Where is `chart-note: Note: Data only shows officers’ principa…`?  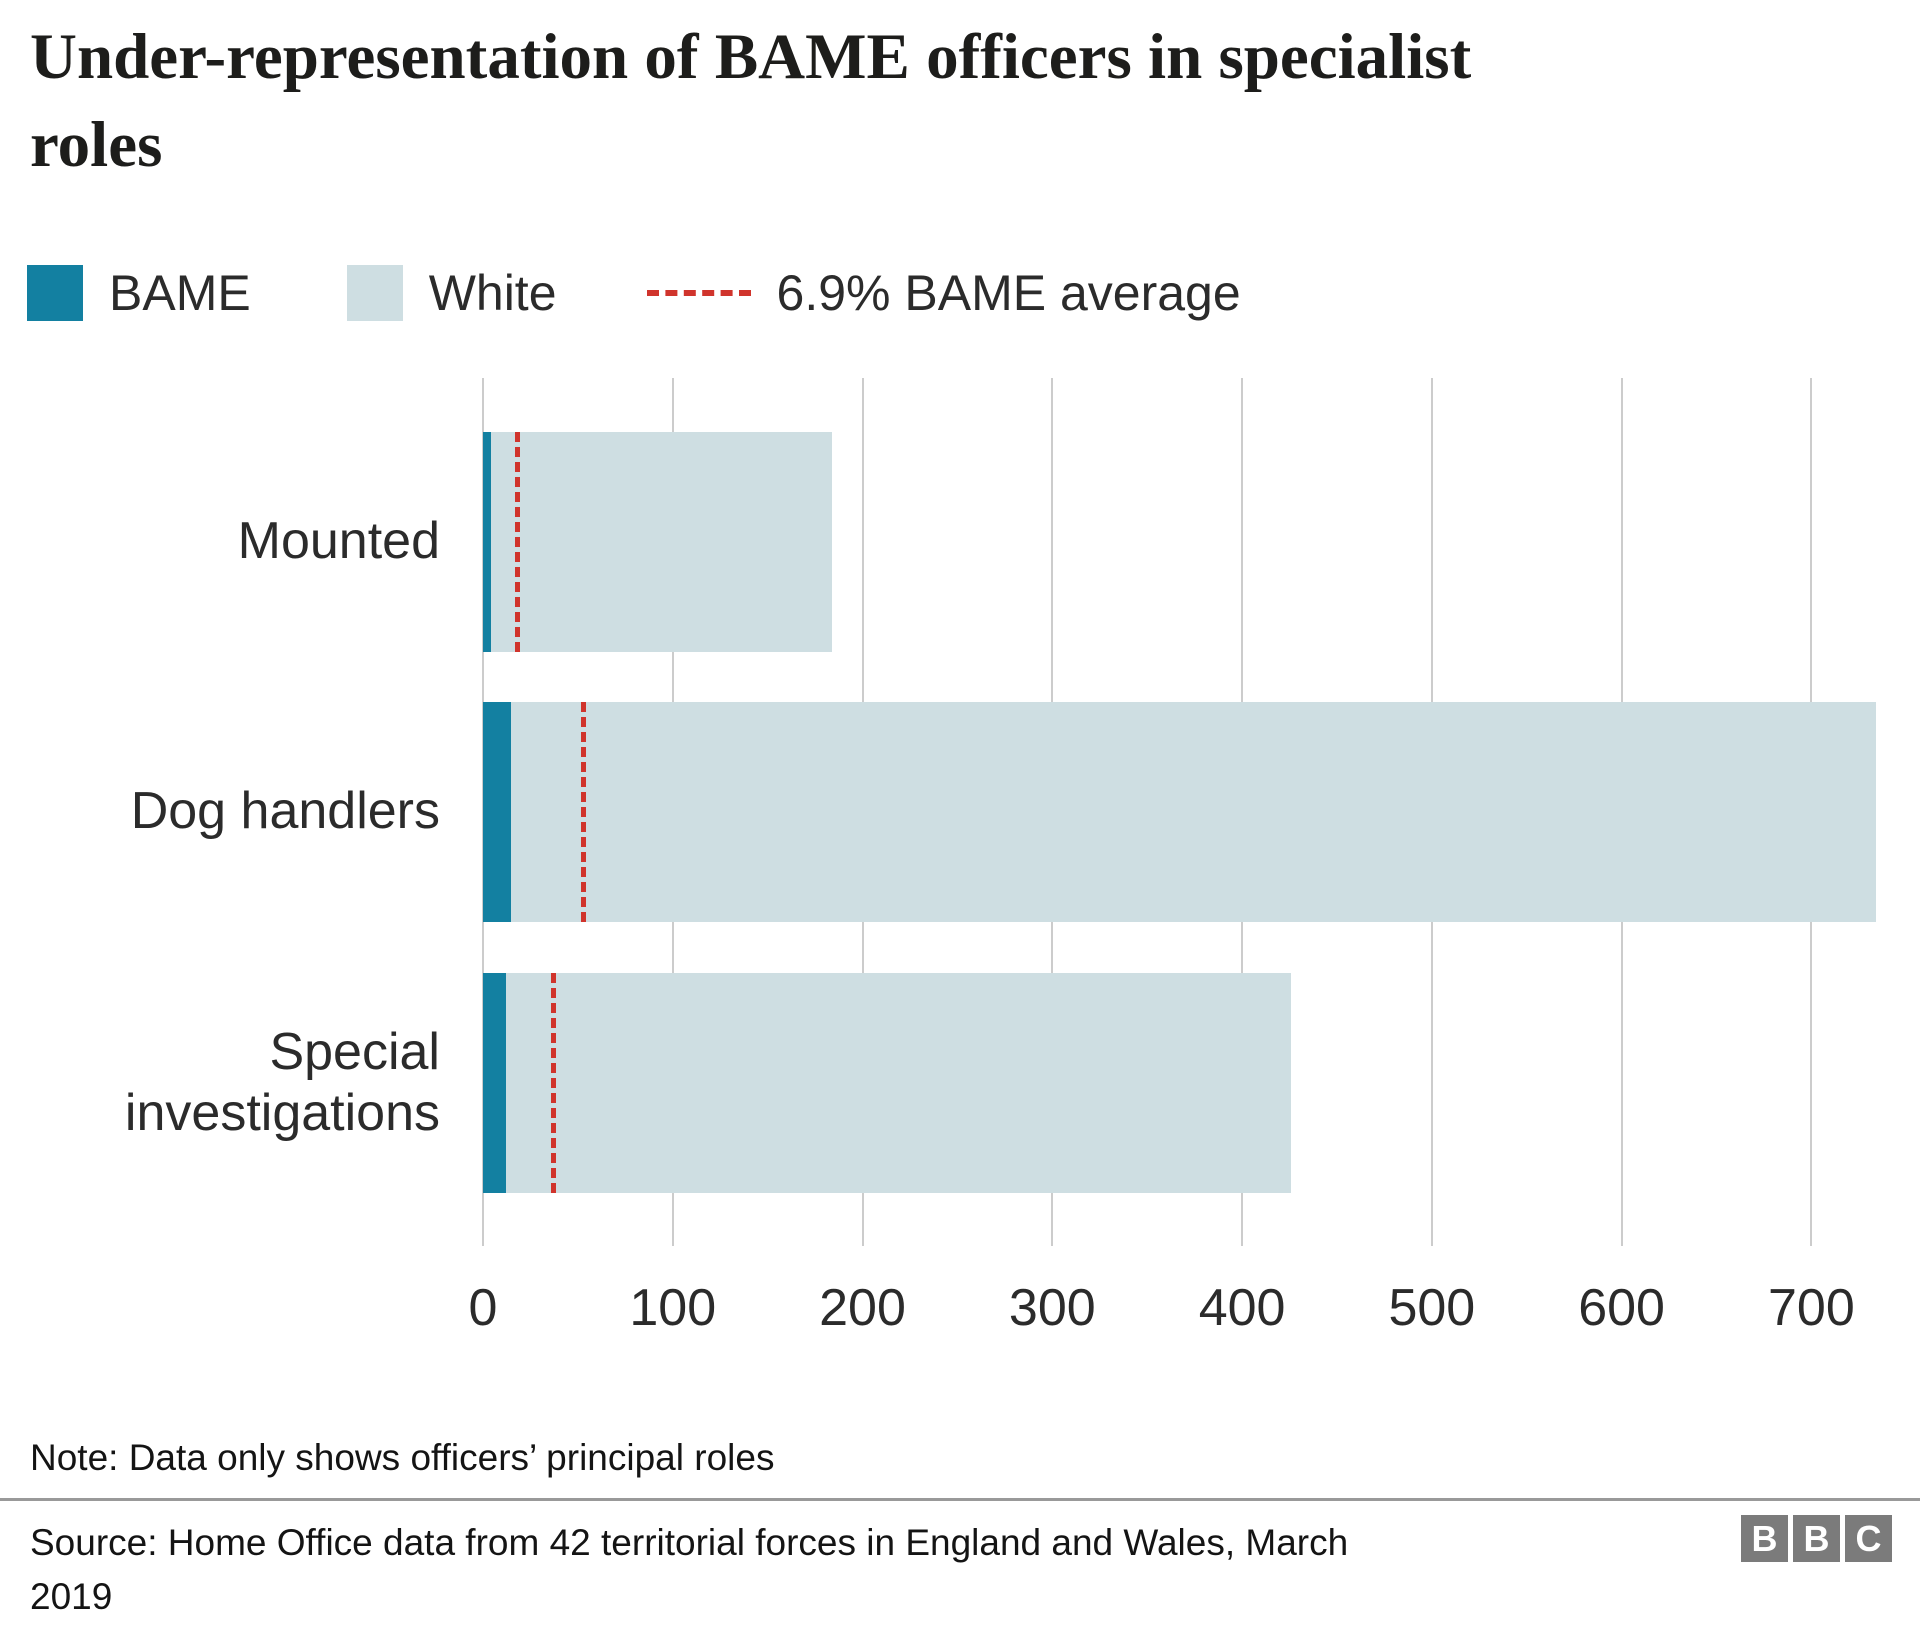 chart-note: Note: Data only shows officers’ principa… is located at coordinates (402, 1457).